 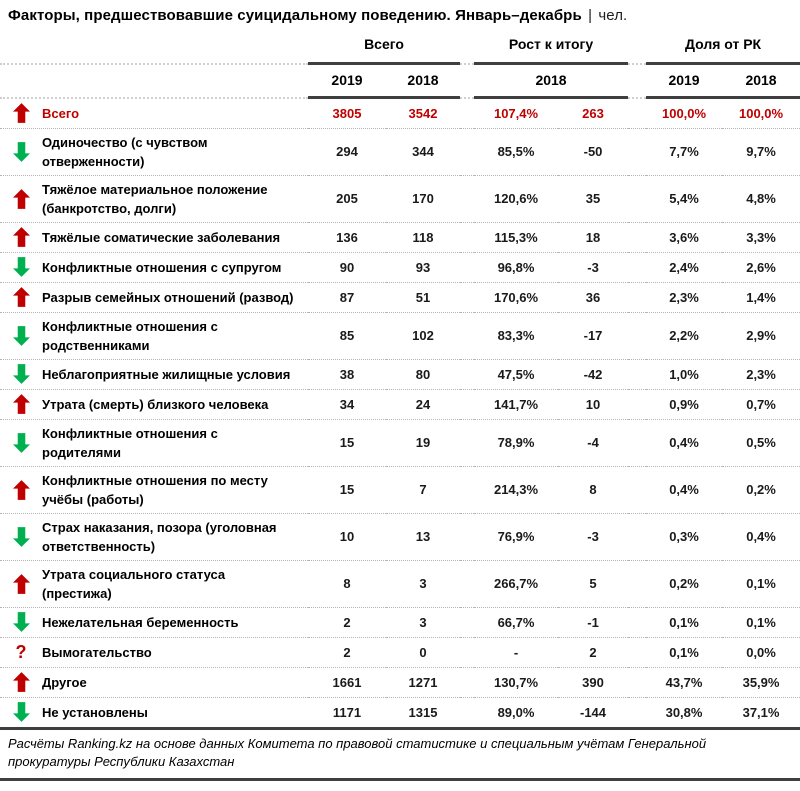 I want to click on total-2018-value: 1271, so click(x=423, y=682).